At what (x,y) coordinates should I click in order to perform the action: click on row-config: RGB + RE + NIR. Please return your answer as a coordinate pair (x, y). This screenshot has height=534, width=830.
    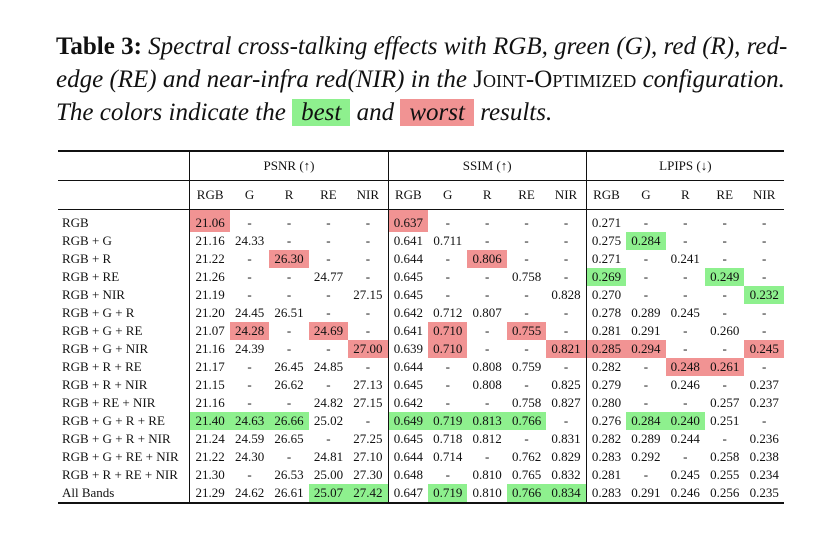
    Looking at the image, I should click on (109, 402).